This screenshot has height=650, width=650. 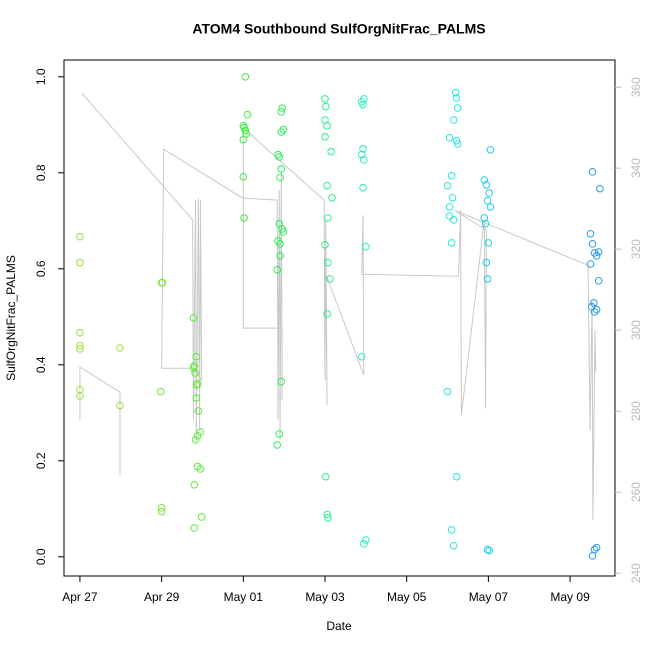 What do you see at coordinates (489, 597) in the screenshot?
I see `x-tick-label: May 07` at bounding box center [489, 597].